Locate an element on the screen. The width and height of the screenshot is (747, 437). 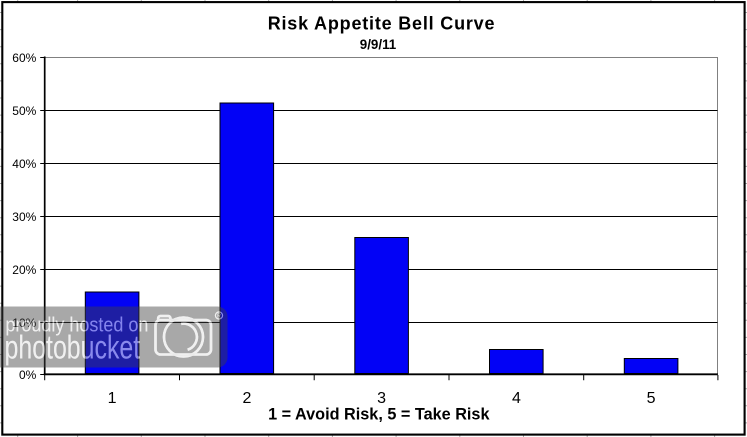
svg-text: 50% is located at coordinates (24, 111).